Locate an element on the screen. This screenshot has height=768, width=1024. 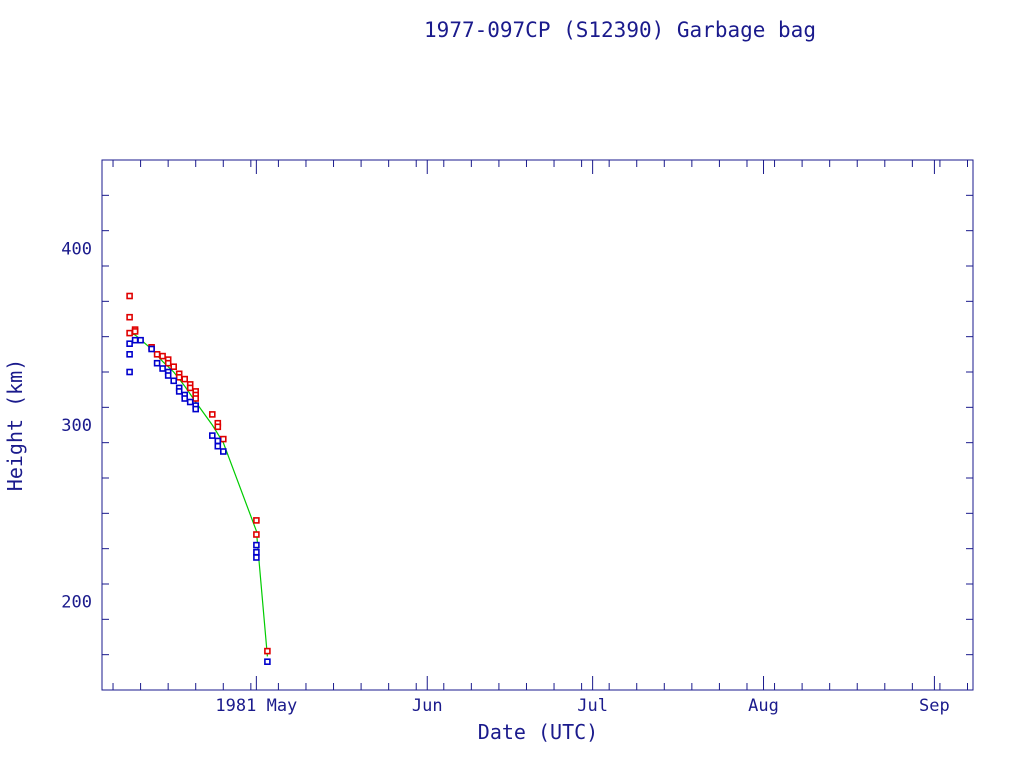
y-tick-label: 200 is located at coordinates (76, 603).